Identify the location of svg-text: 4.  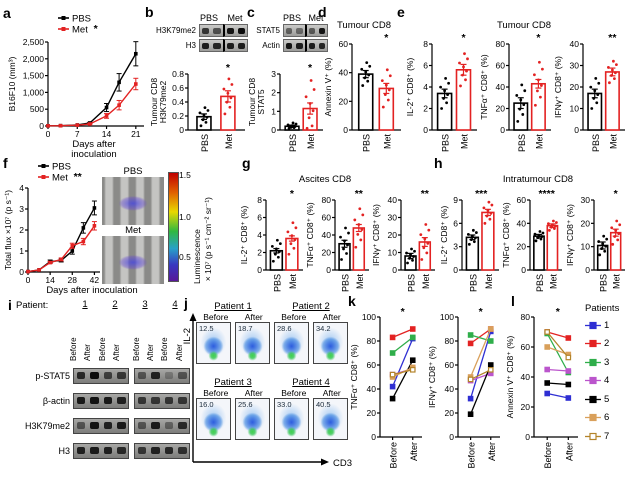
(259, 235).